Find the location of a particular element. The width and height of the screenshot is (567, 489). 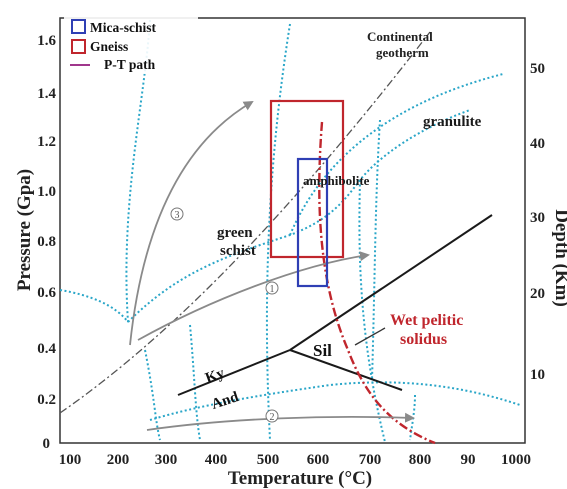

y-left-tick: 0.6 is located at coordinates (46, 293).